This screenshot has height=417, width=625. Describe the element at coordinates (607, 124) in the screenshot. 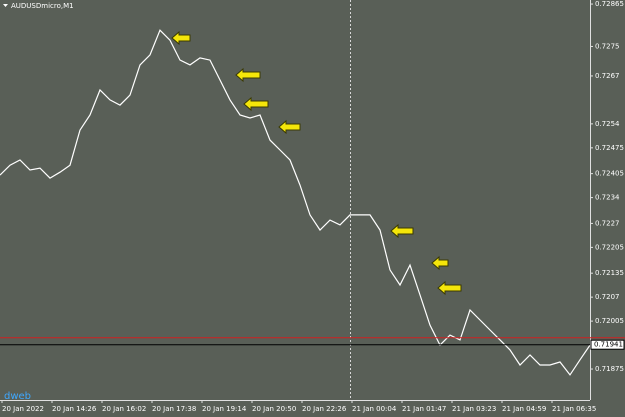

I see `y-tick-label: 0.7254` at that location.